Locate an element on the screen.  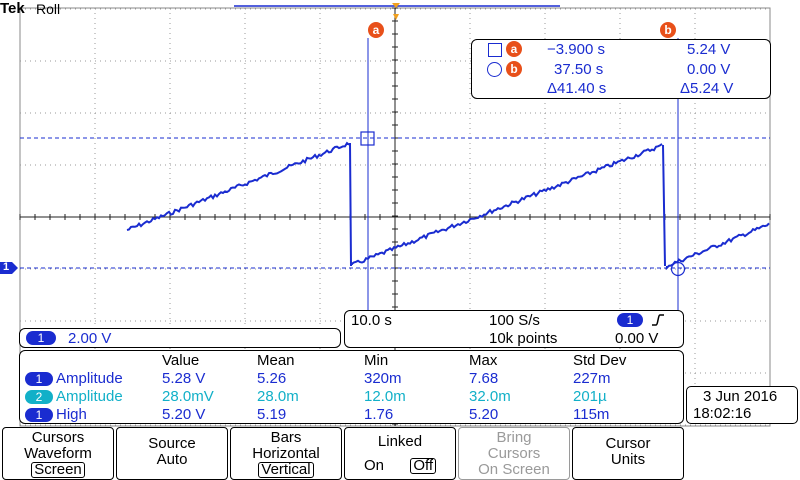
cursor-delta-volt: Δ5.24 V is located at coordinates (707, 88).